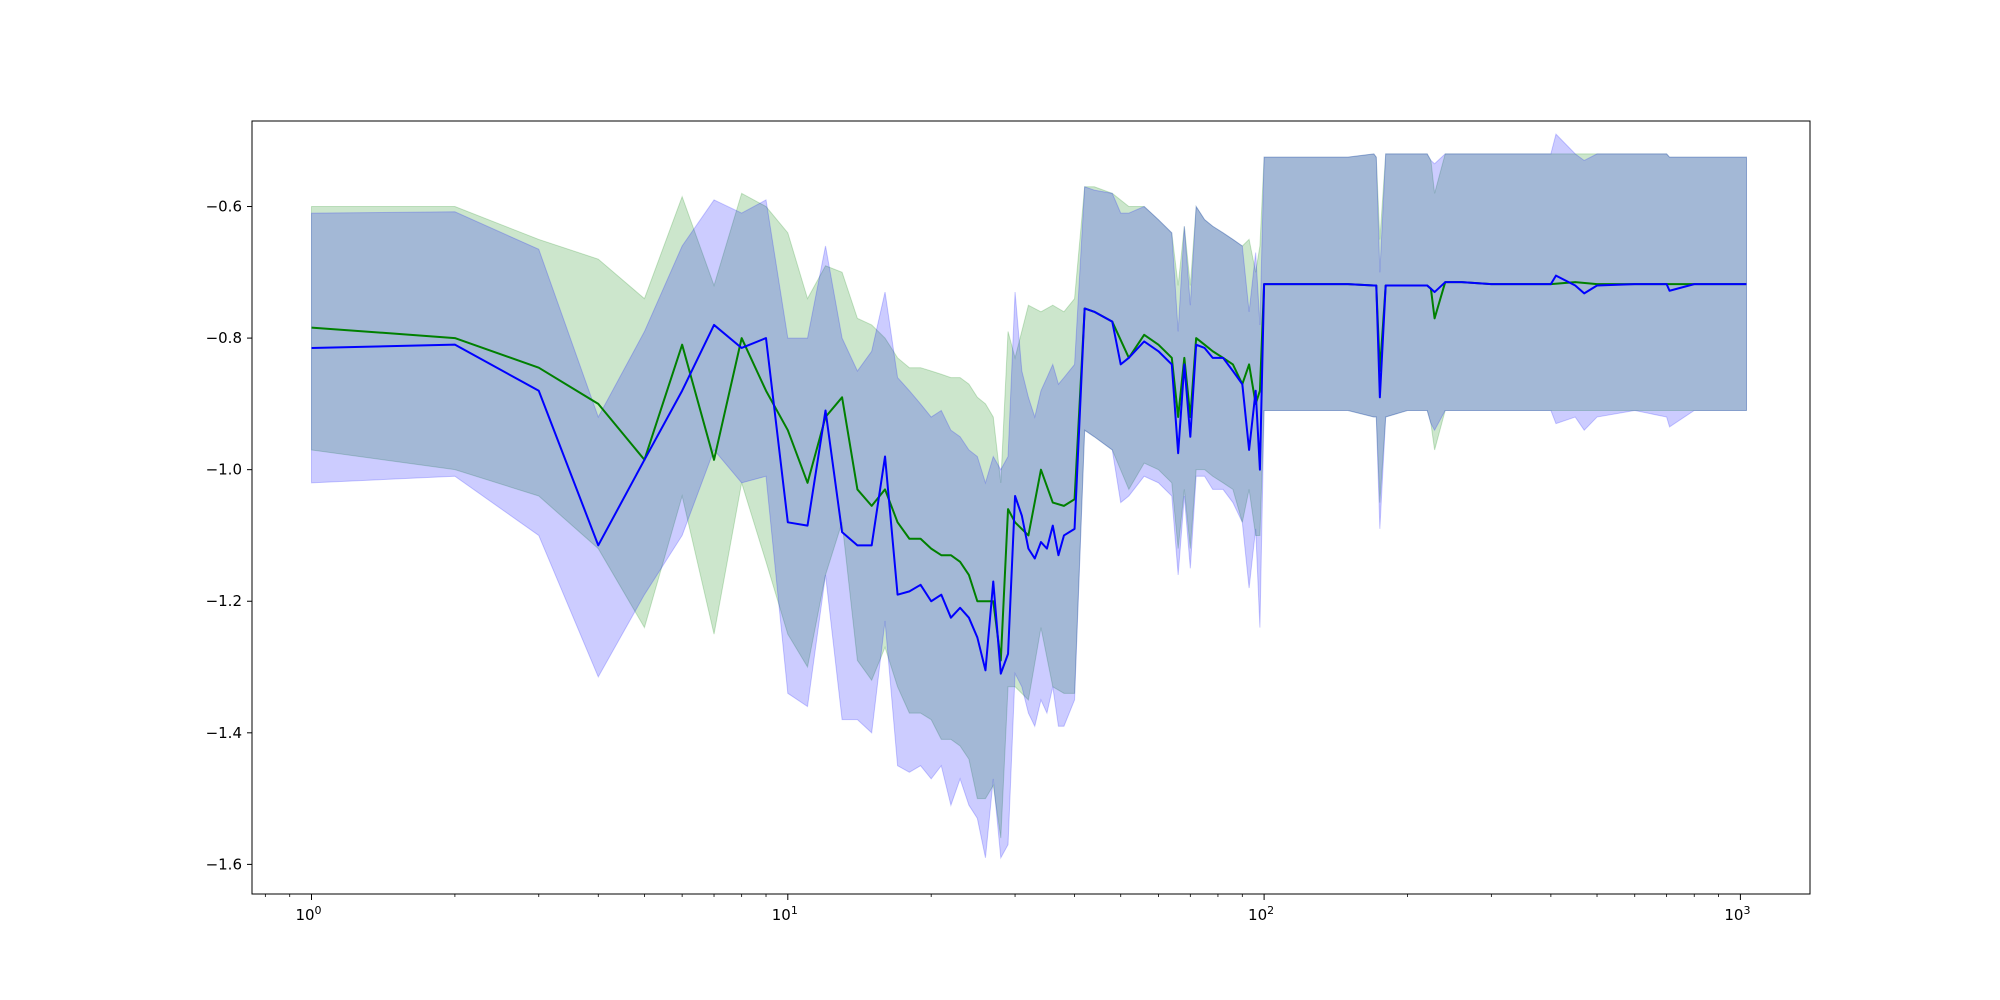 The image size is (2000, 1000). What do you see at coordinates (1261, 914) in the screenshot?
I see `x-tick-label: 10²` at bounding box center [1261, 914].